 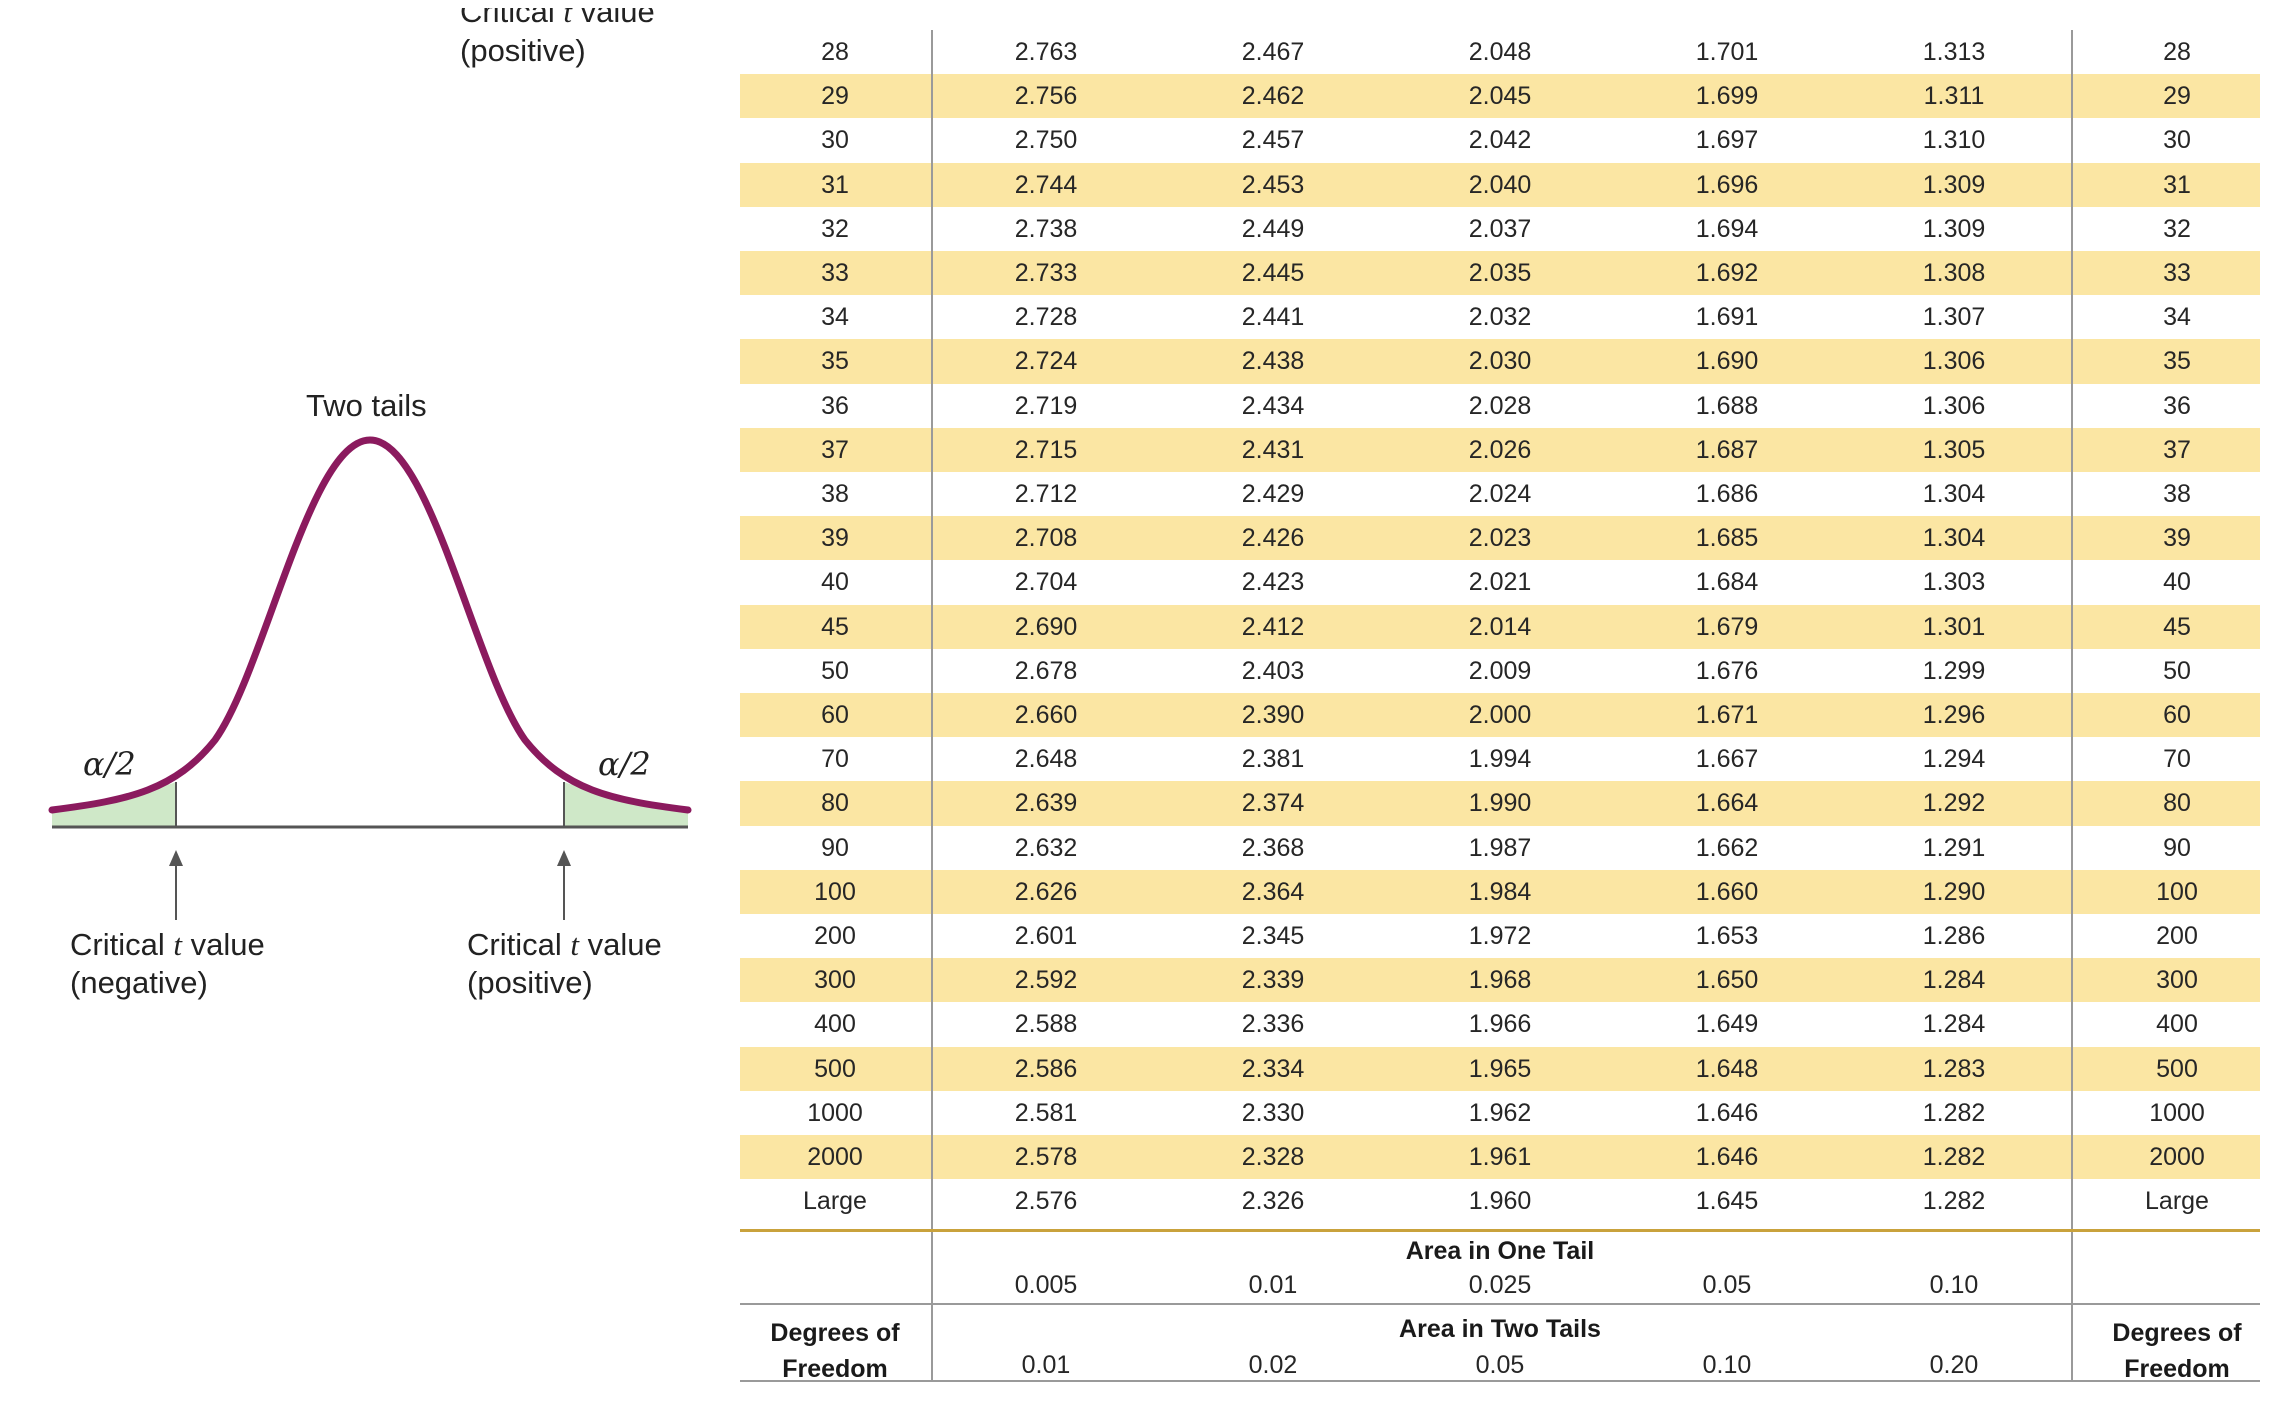 What do you see at coordinates (1273, 96) in the screenshot?
I see `critical-value-cell: 2.462` at bounding box center [1273, 96].